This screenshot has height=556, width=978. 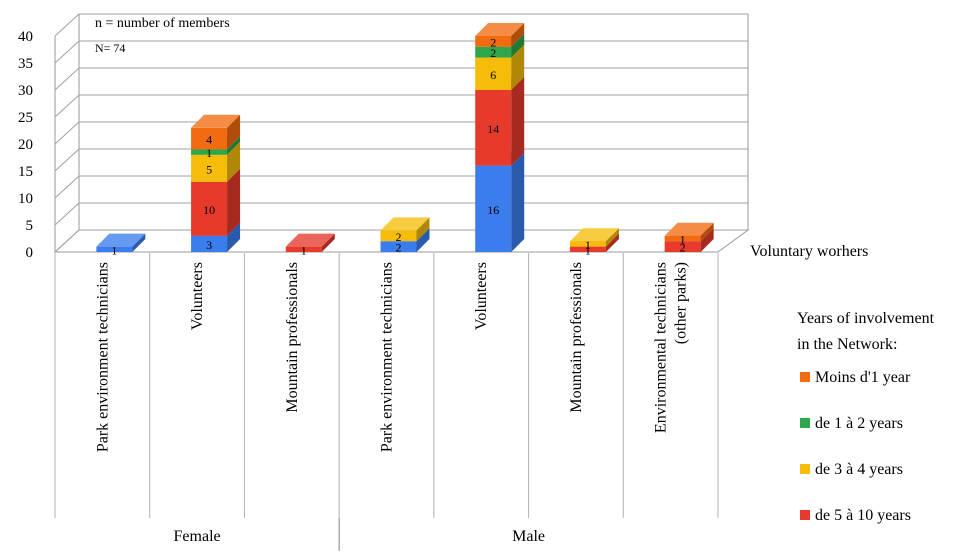 I want to click on bar-6-1-front, so click(x=682, y=246).